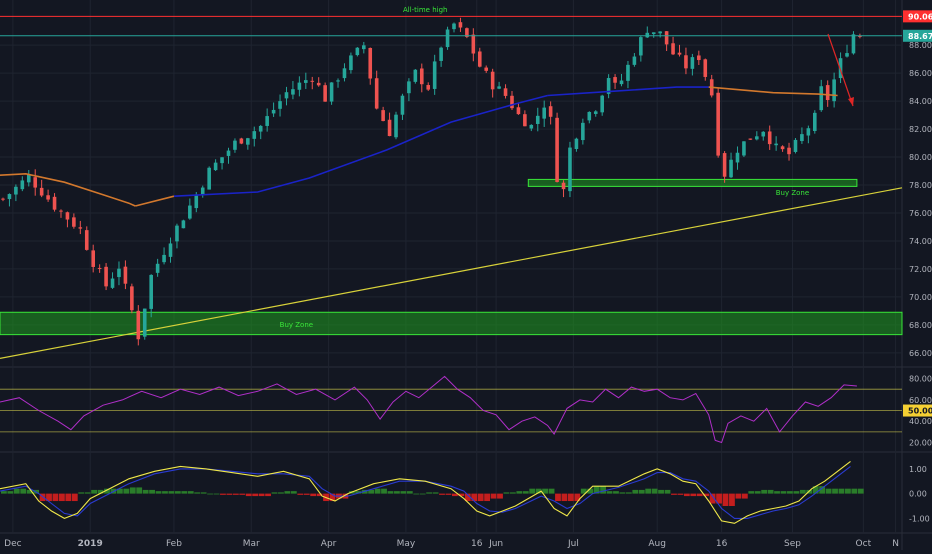  I want to click on rsi-tick-label: 20.00, so click(920, 443).